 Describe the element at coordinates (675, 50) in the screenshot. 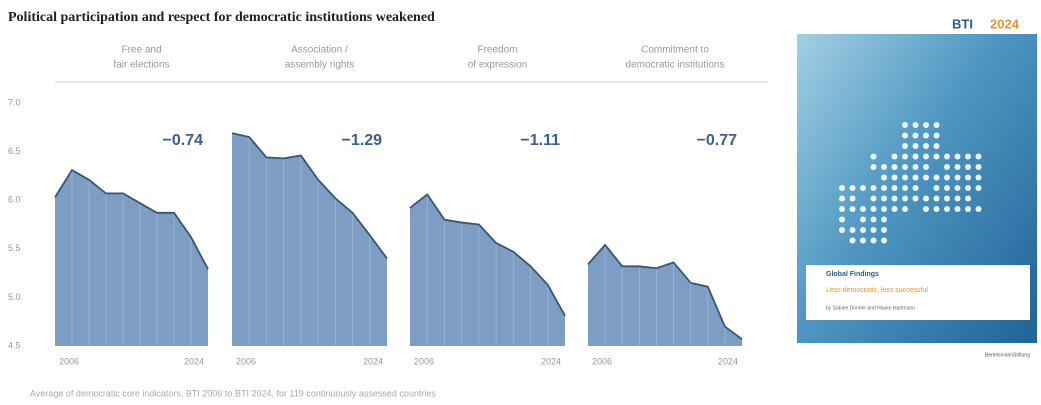

I see `panel-title: Commitment to` at that location.